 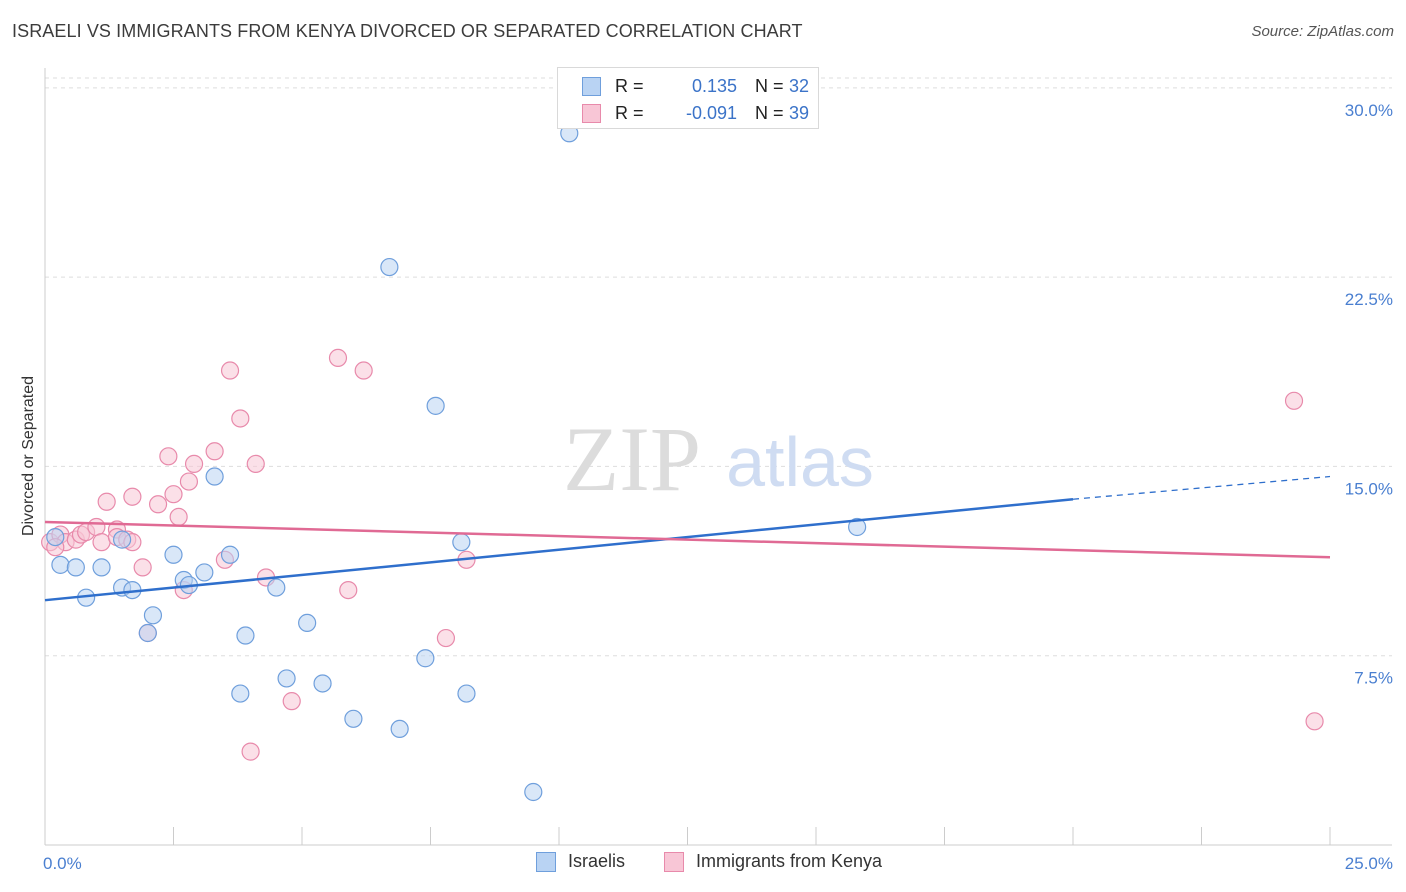 What do you see at coordinates (1322, 31) in the screenshot?
I see `source-label: Source: ZipAtlas.com` at bounding box center [1322, 31].